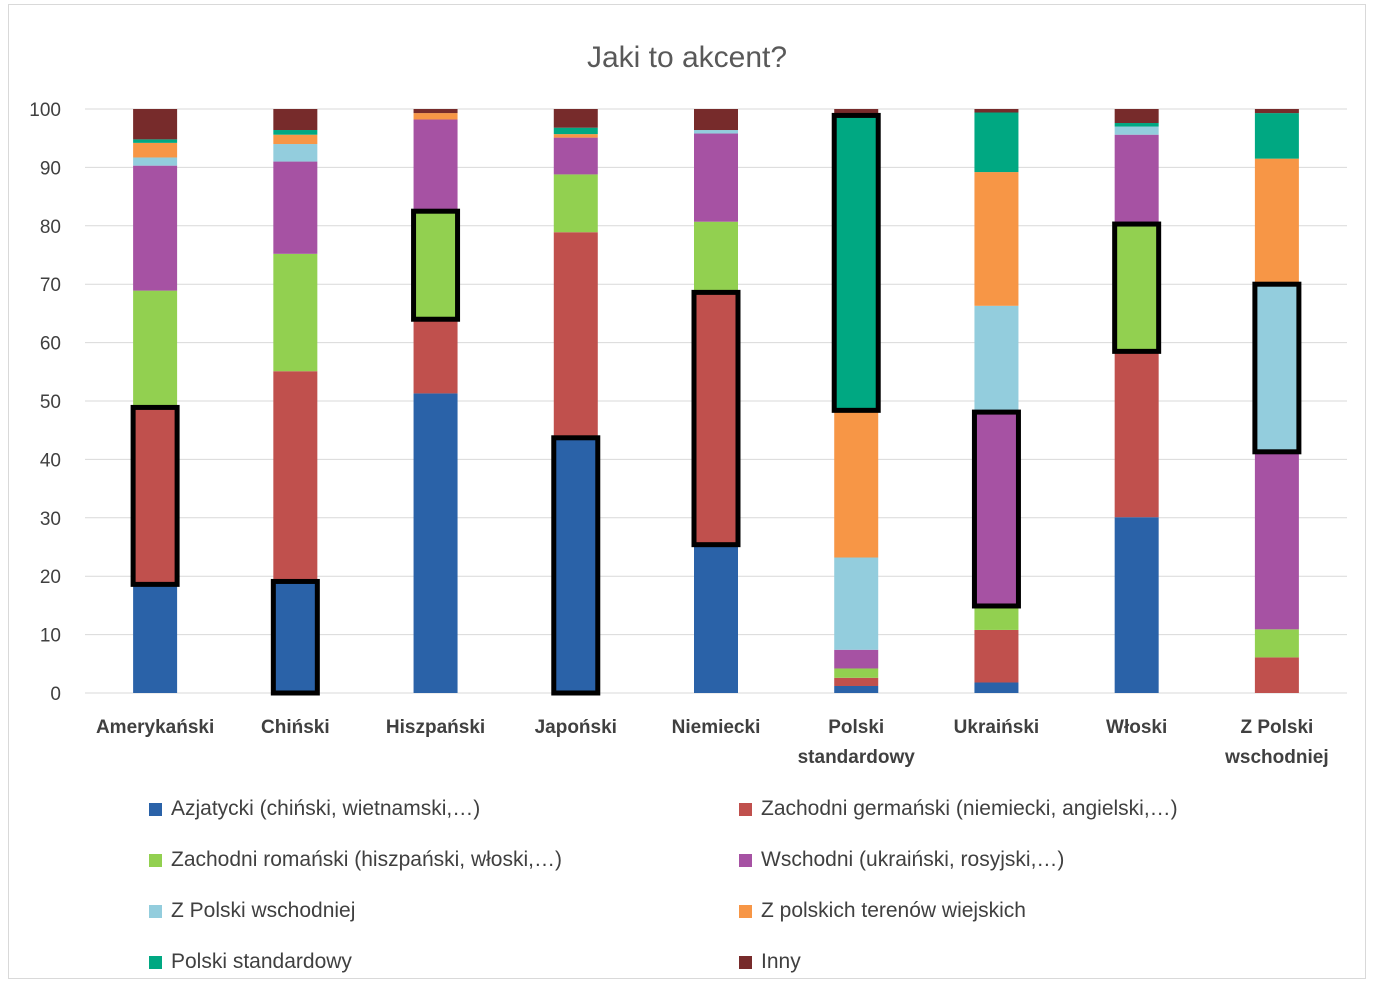 Image resolution: width=1374 pixels, height=983 pixels. I want to click on x-tick-label: Chiński, so click(295, 727).